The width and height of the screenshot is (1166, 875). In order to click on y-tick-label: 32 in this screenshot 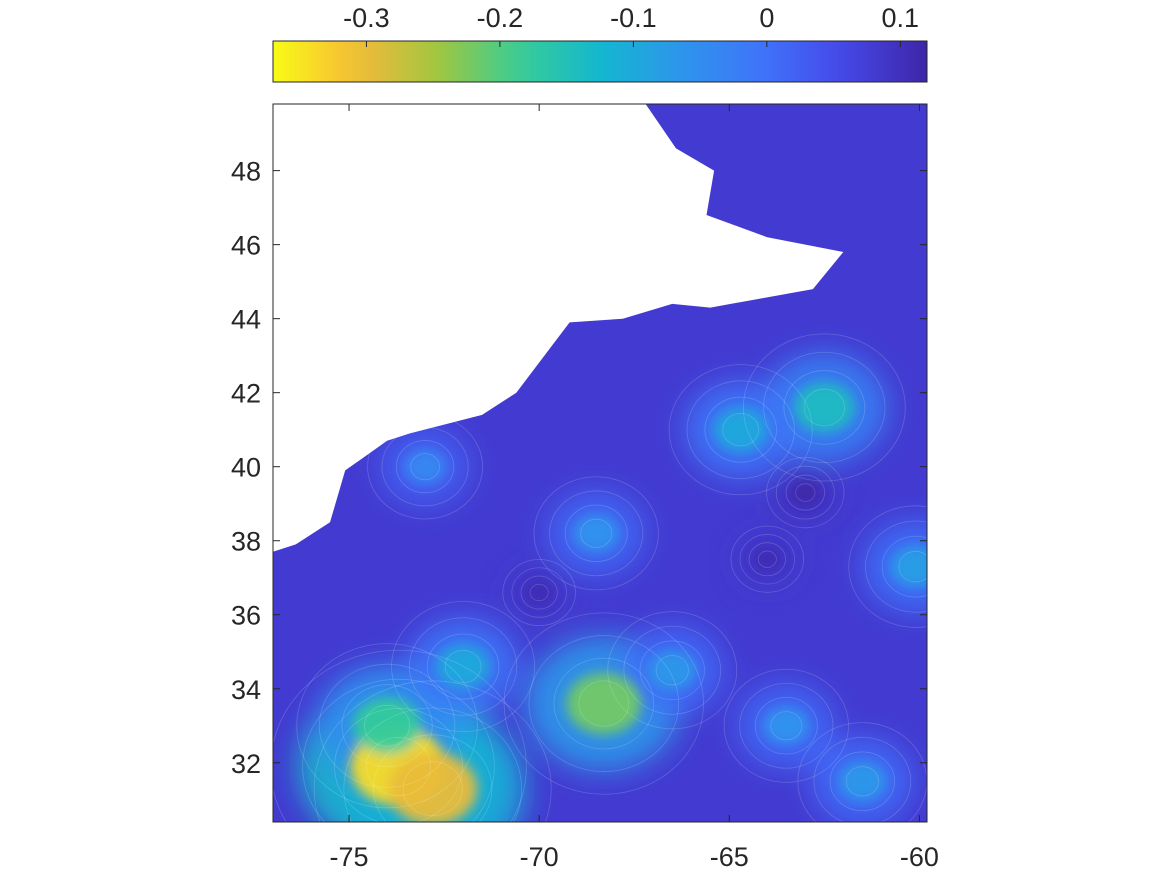, I will do `click(246, 764)`.